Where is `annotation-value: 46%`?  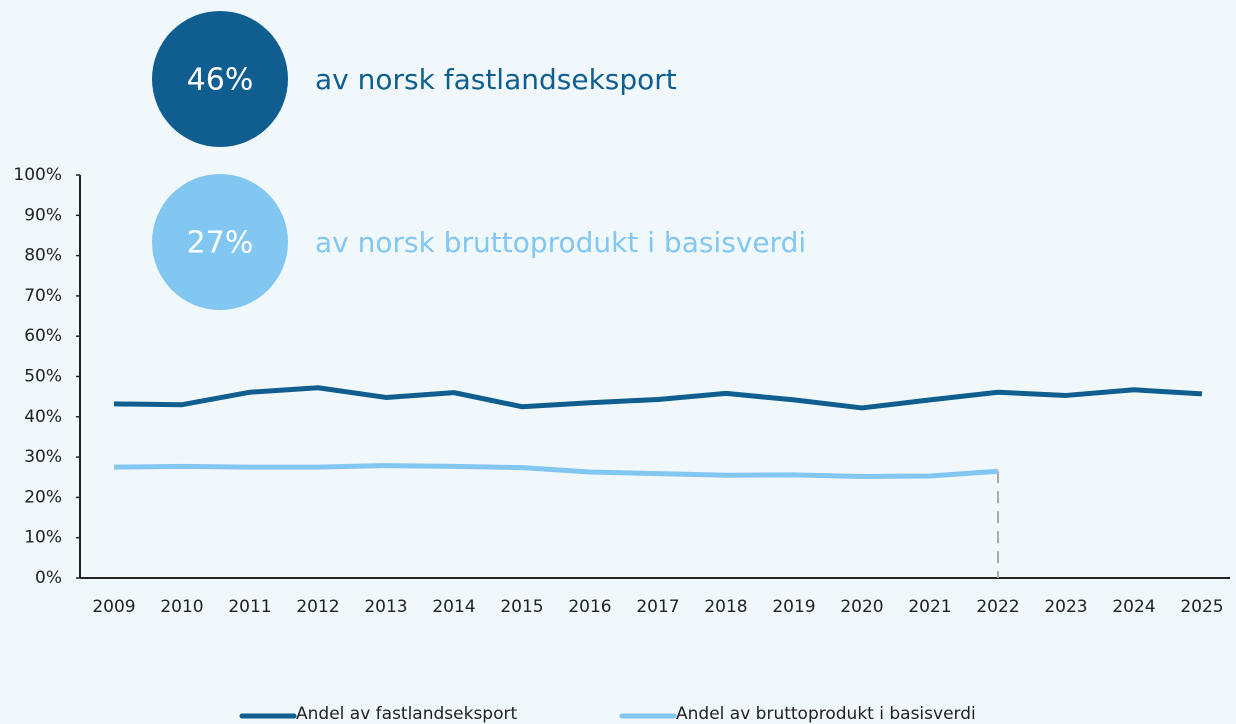
annotation-value: 46% is located at coordinates (220, 80).